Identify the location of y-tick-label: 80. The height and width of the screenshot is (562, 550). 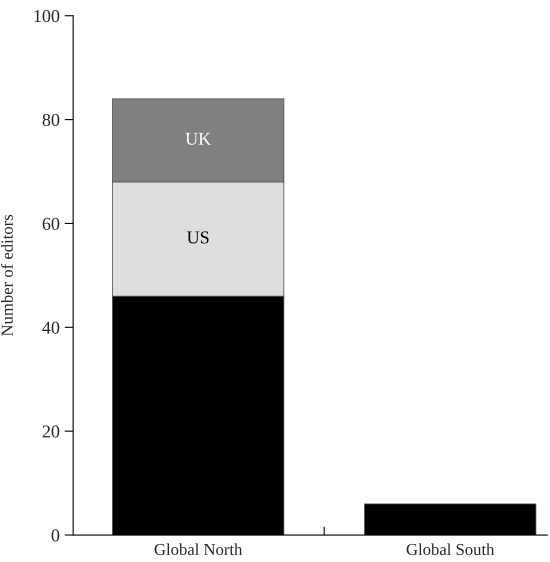
(51, 120).